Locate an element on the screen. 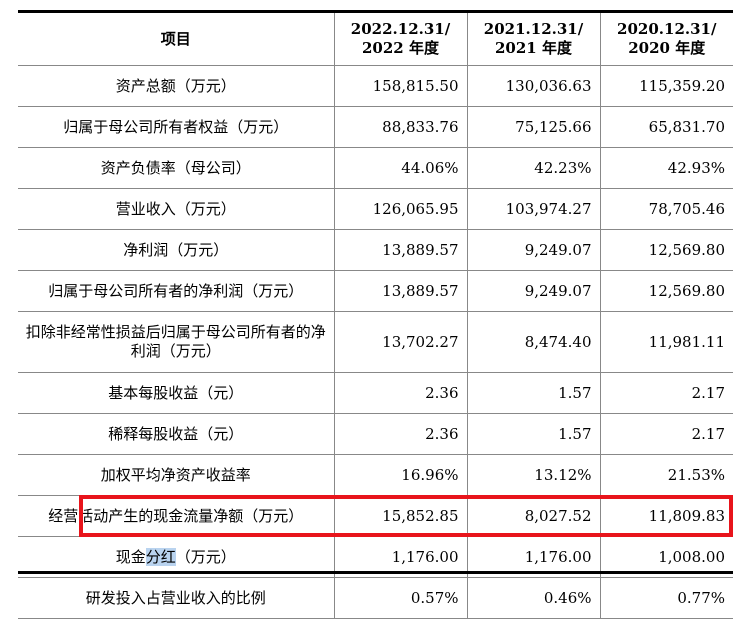  header-2022: 2022.12.31/2022 年度 is located at coordinates (400, 39).